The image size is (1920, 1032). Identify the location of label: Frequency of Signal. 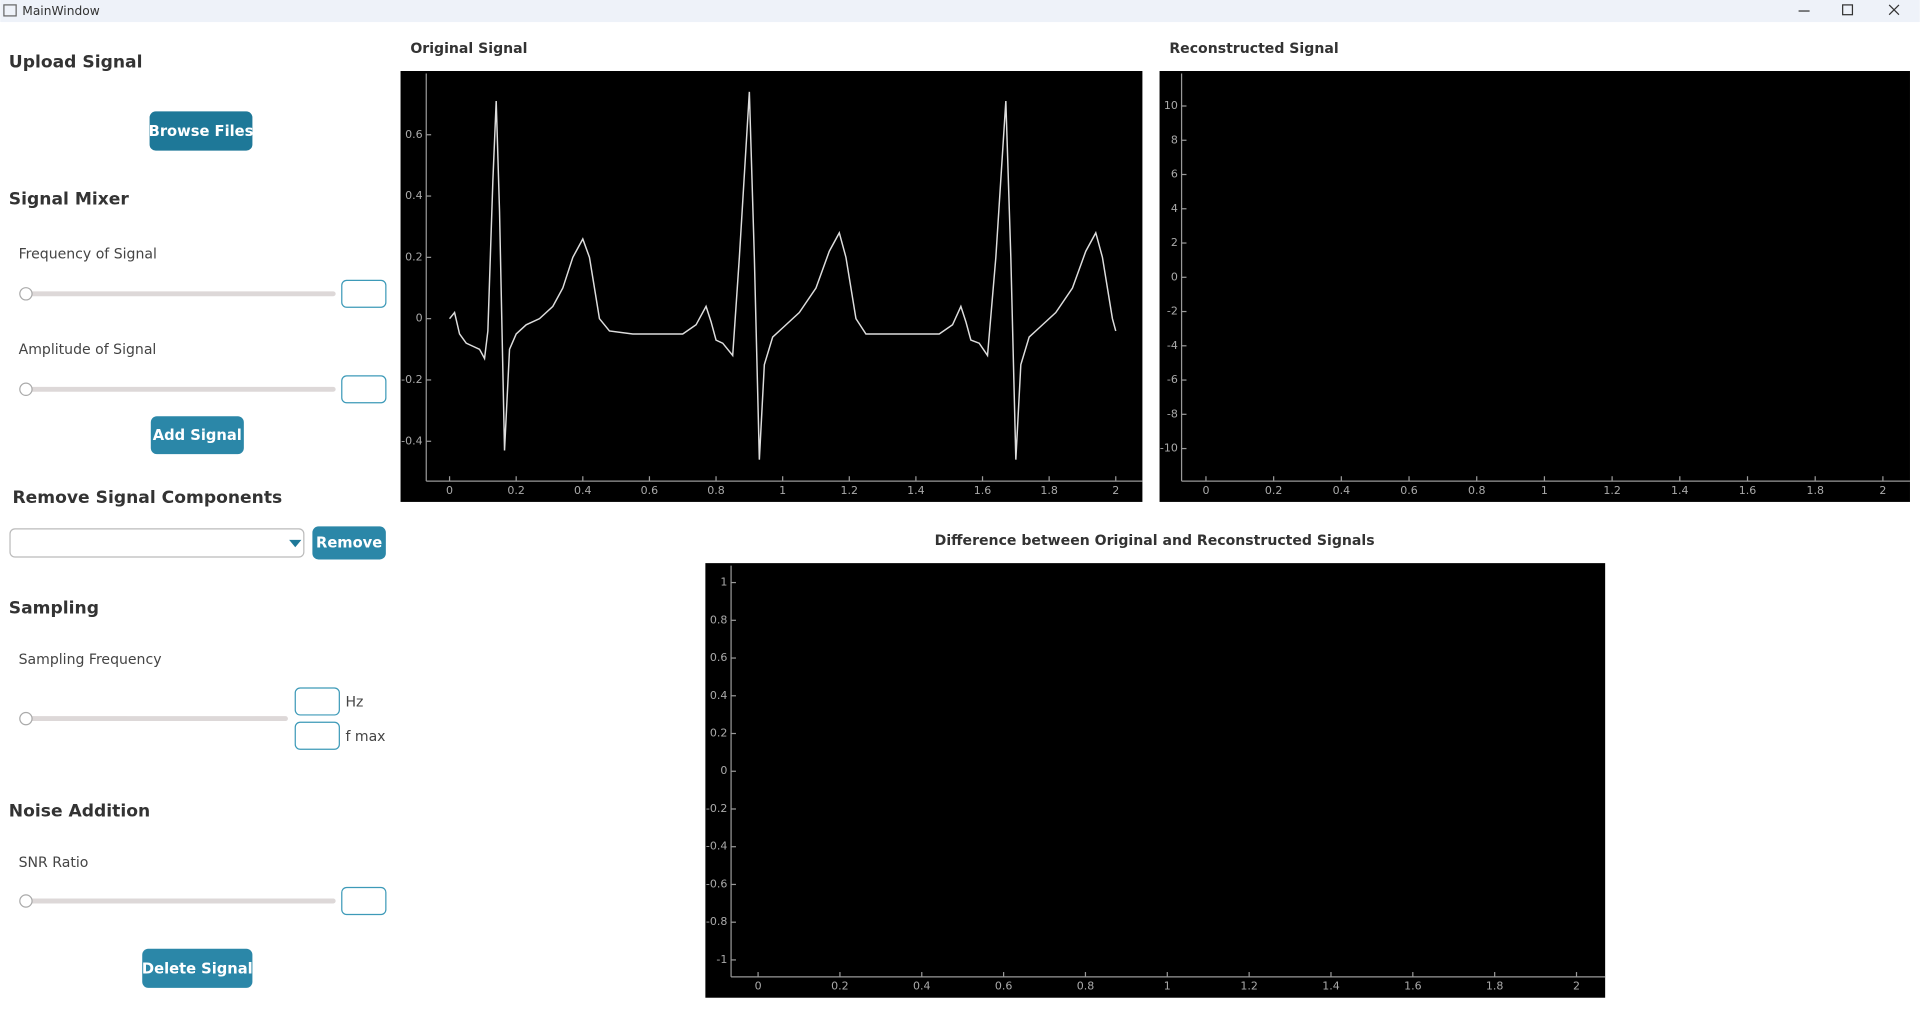
(88, 255).